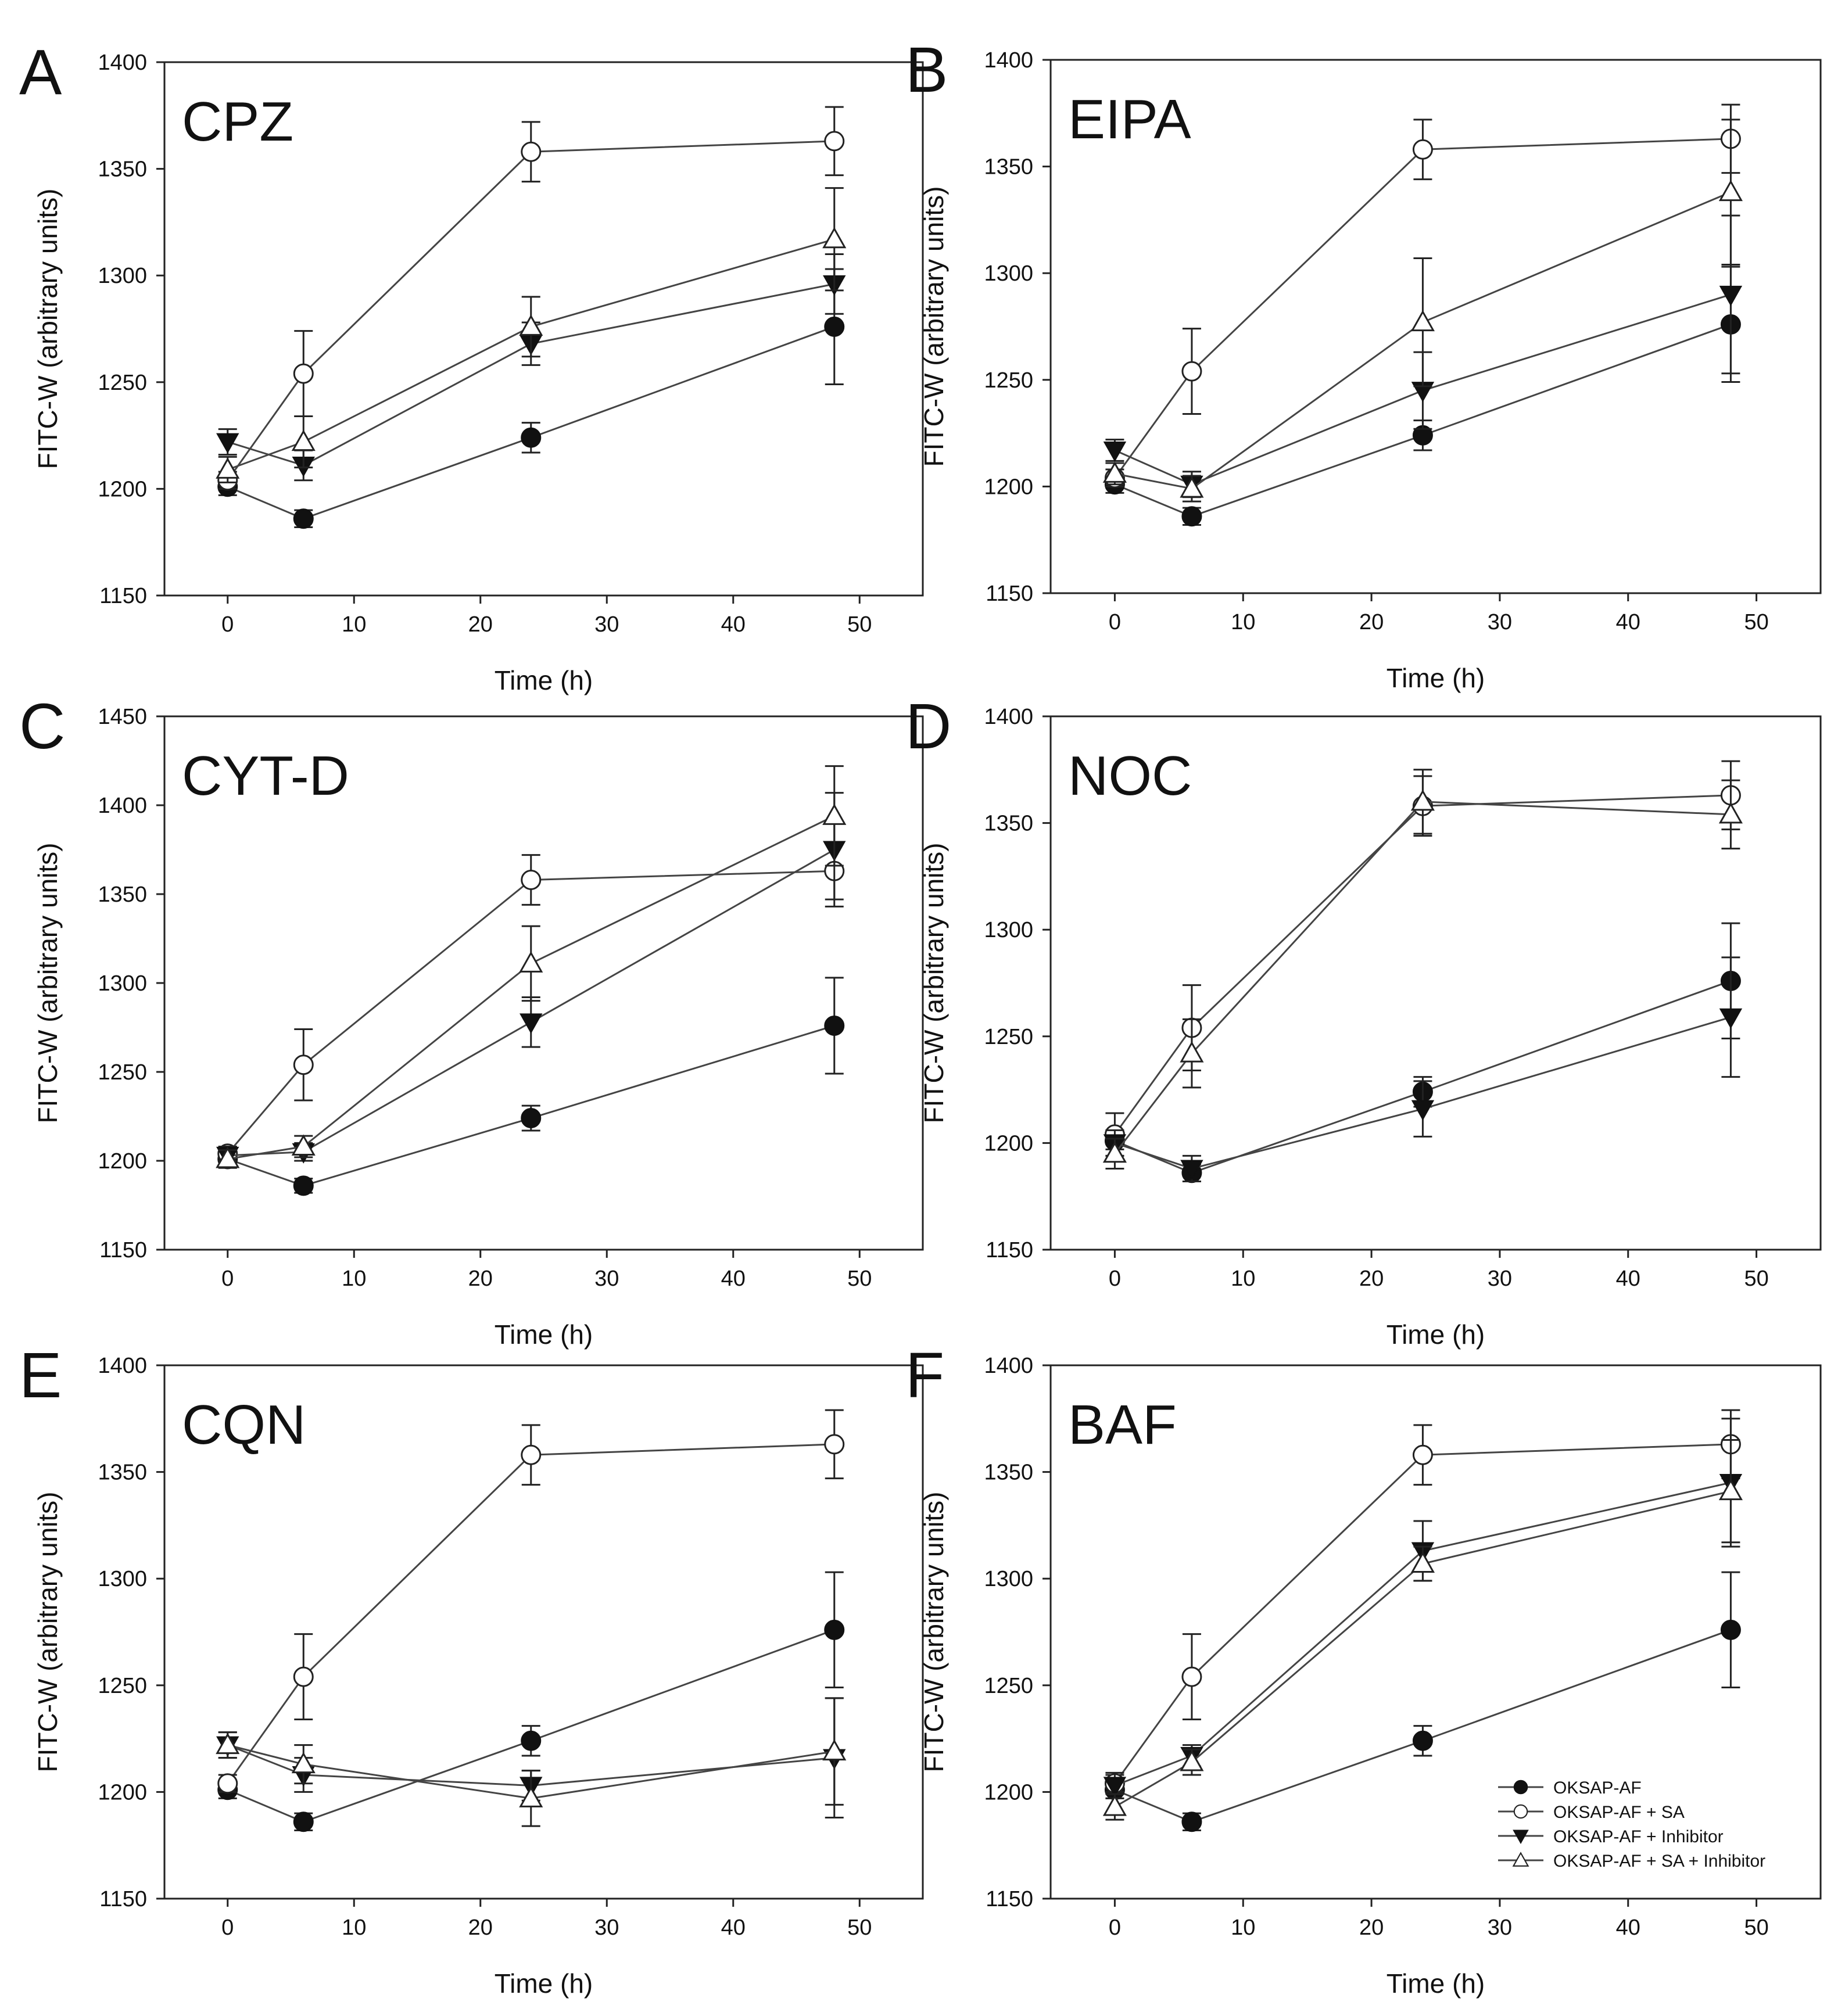  I want to click on panel-letter: D, so click(928, 727).